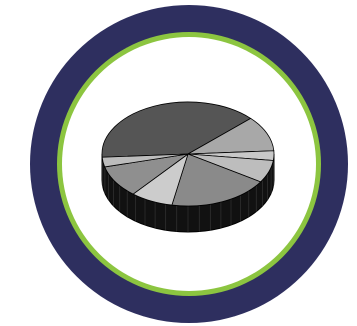 The image size is (357, 326). What do you see at coordinates (176, 129) in the screenshot?
I see `pie-slice-large-dark-slice` at bounding box center [176, 129].